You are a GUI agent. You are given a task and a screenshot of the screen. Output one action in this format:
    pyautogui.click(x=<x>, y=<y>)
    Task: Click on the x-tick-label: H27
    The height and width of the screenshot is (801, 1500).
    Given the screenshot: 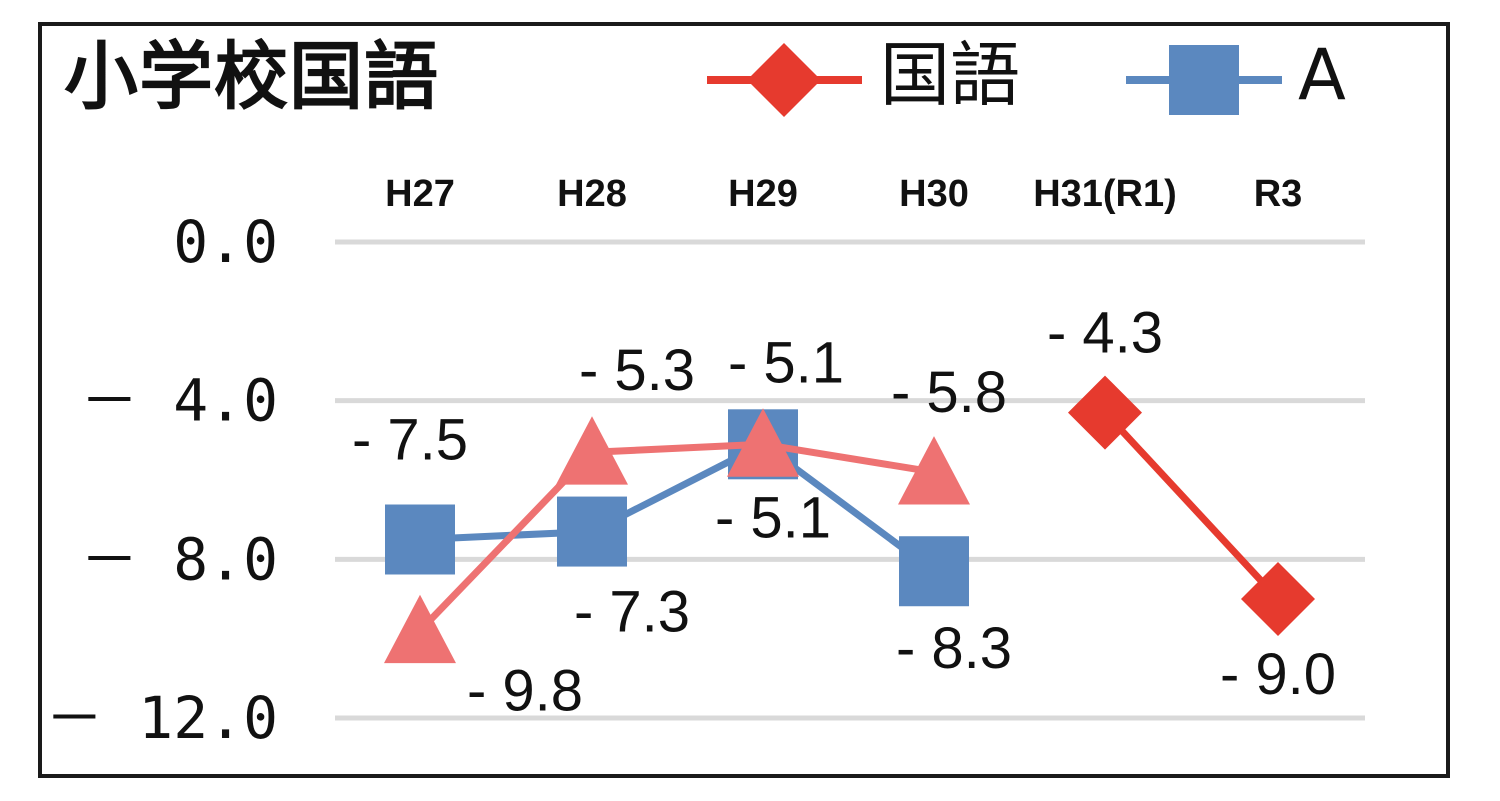 What is the action you would take?
    pyautogui.click(x=420, y=194)
    